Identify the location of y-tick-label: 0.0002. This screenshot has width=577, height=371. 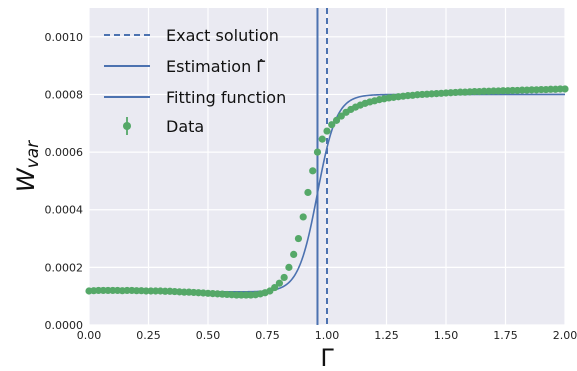
(64, 267).